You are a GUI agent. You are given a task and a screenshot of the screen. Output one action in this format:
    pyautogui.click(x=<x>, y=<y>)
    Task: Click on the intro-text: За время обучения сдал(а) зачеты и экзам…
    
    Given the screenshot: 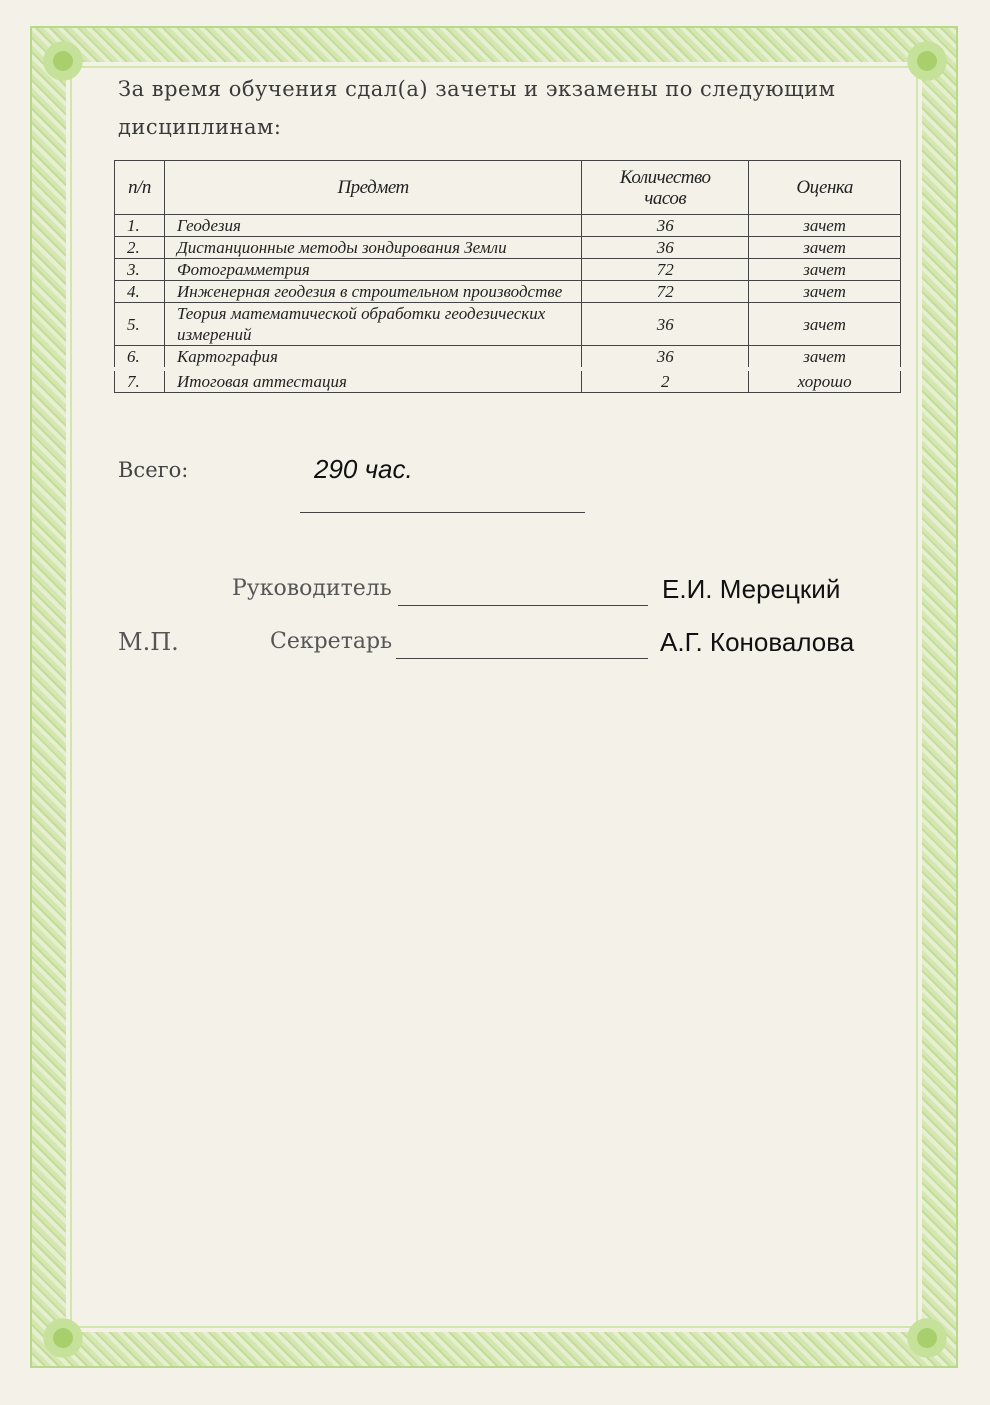 What is the action you would take?
    pyautogui.click(x=477, y=108)
    